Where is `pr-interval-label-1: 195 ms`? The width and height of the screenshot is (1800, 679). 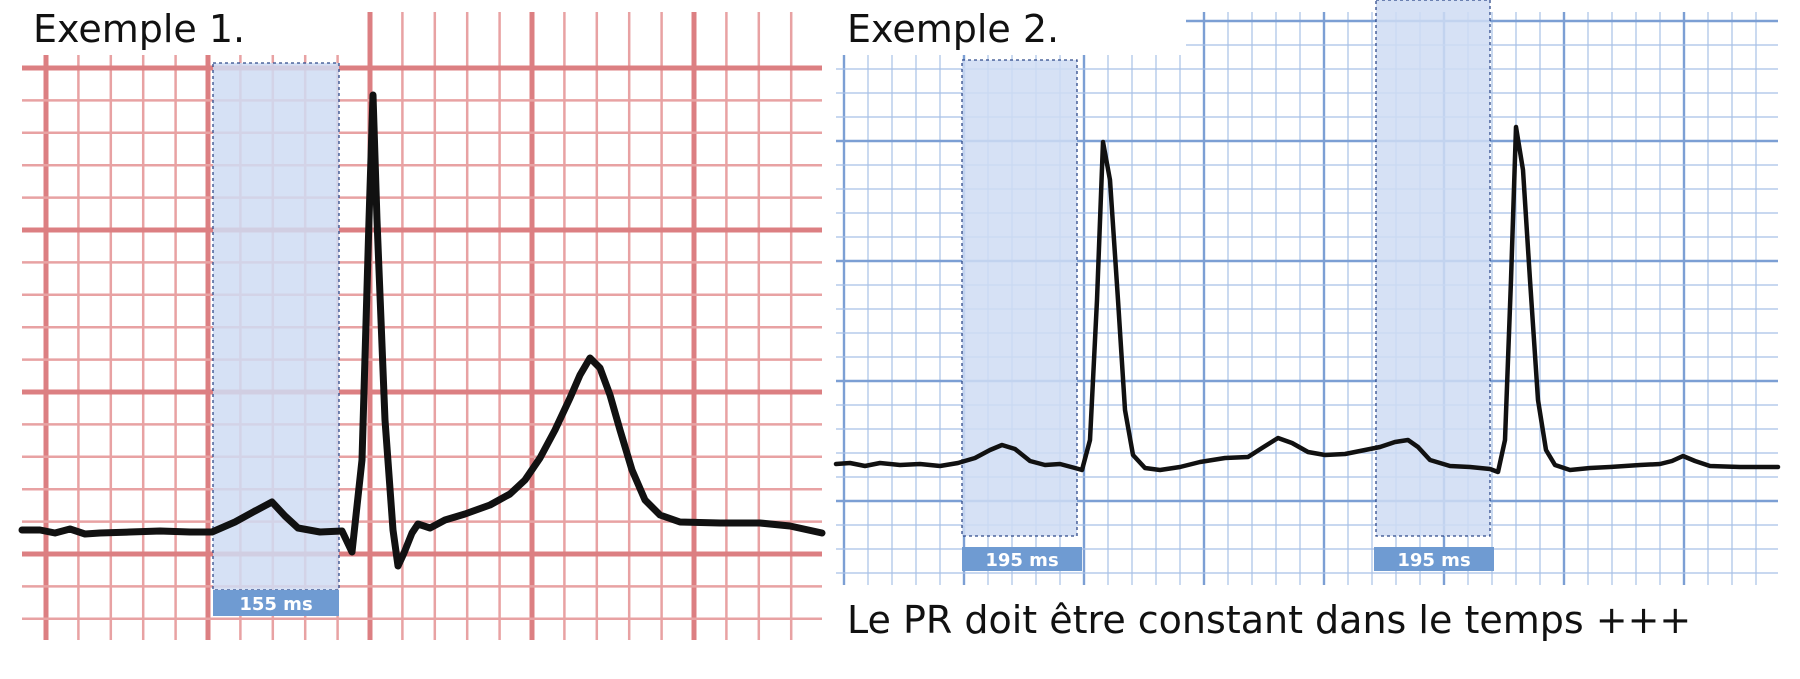 pr-interval-label-1: 195 ms is located at coordinates (1021, 560).